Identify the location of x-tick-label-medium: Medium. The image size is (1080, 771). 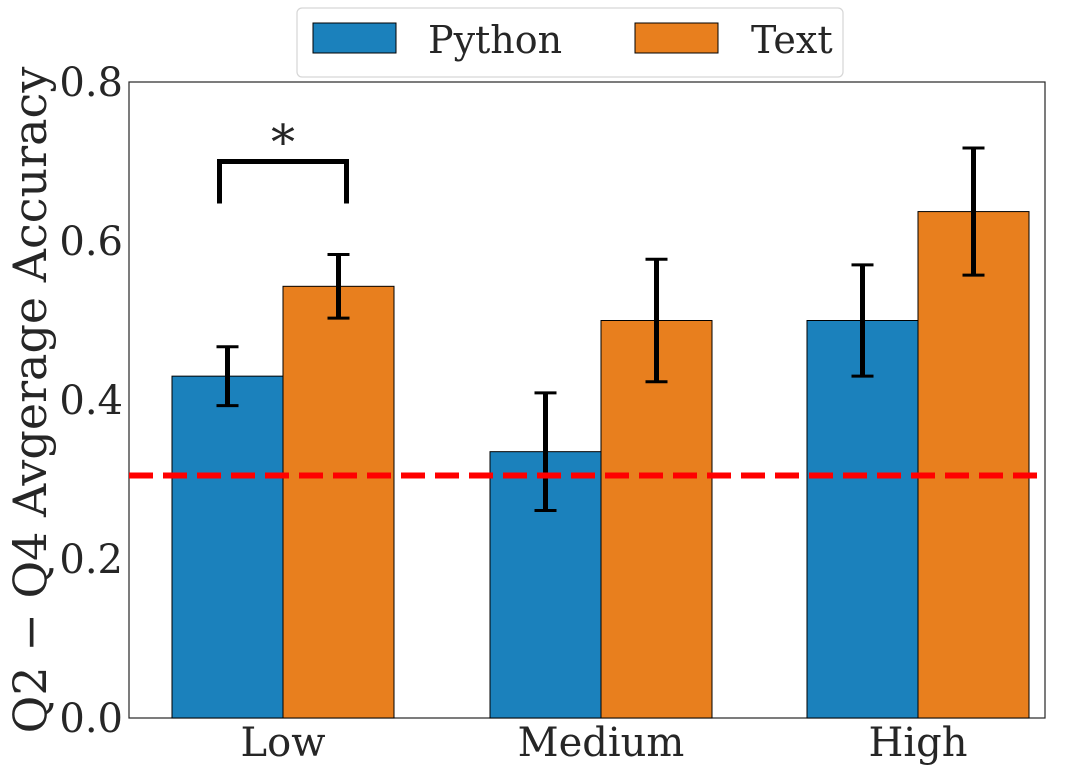
(601, 743).